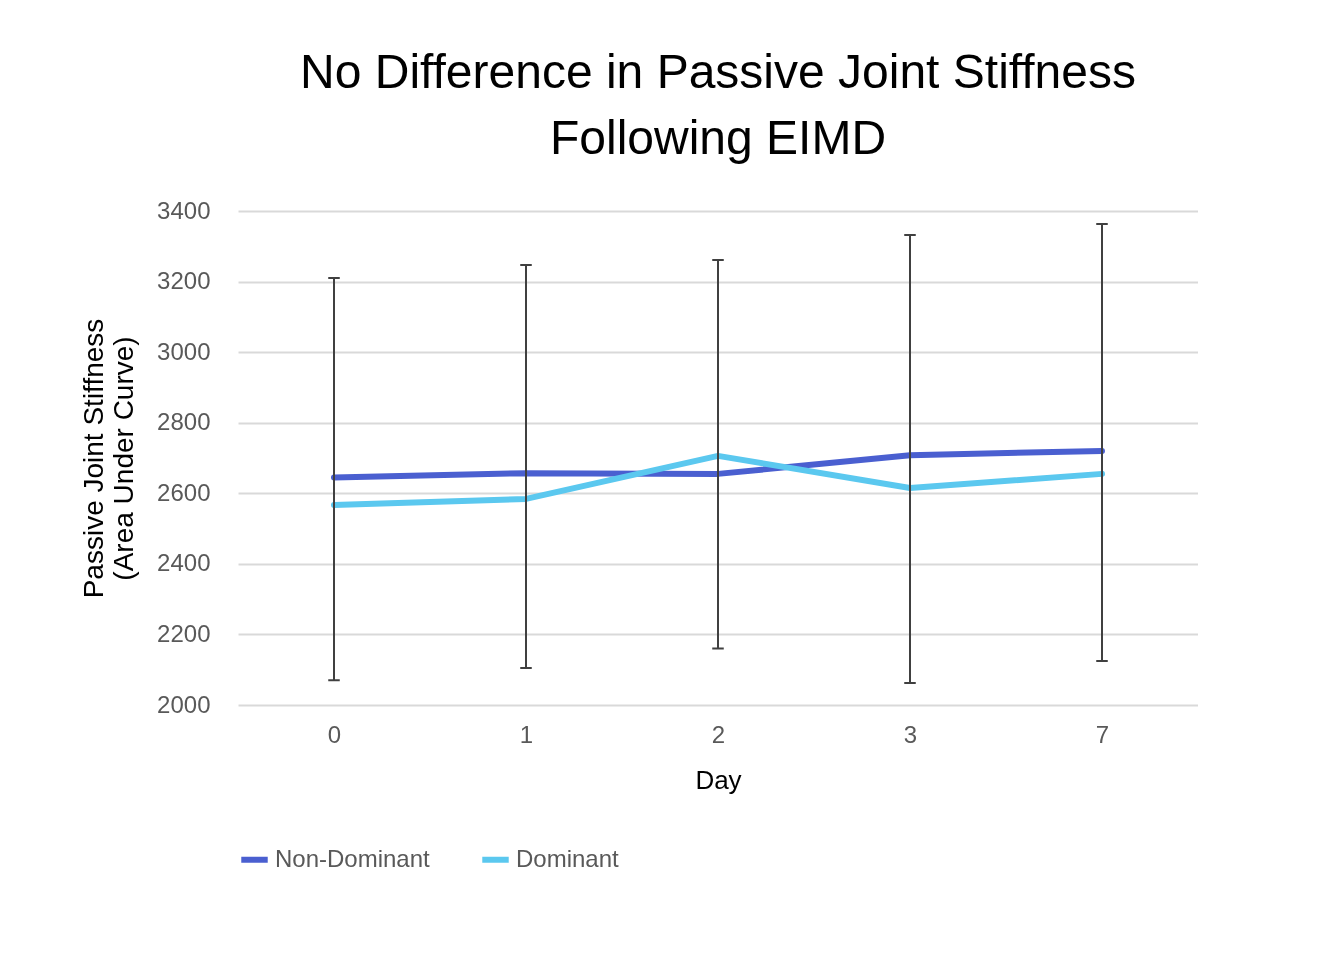 This screenshot has width=1340, height=969. What do you see at coordinates (526, 734) in the screenshot?
I see `x-tick-label: 1` at bounding box center [526, 734].